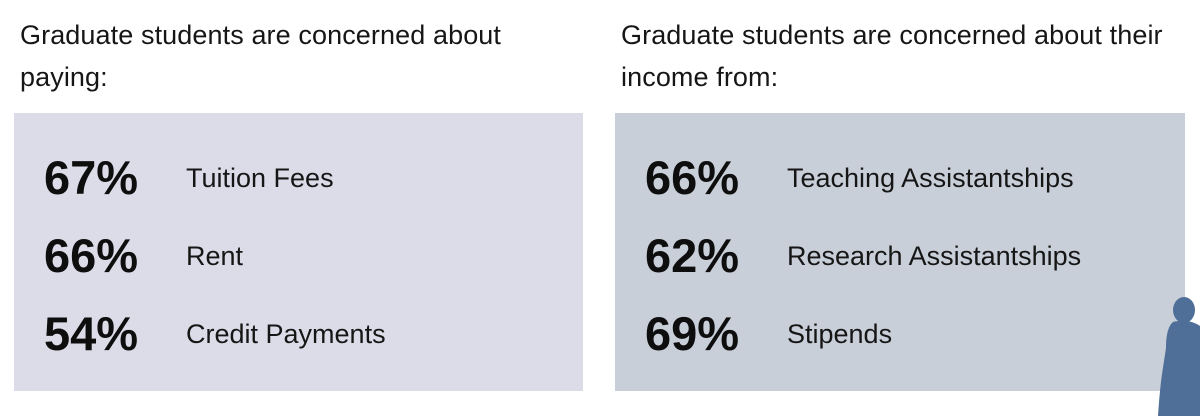 This screenshot has height=416, width=1200. What do you see at coordinates (215, 256) in the screenshot?
I see `stat-label: Rent` at bounding box center [215, 256].